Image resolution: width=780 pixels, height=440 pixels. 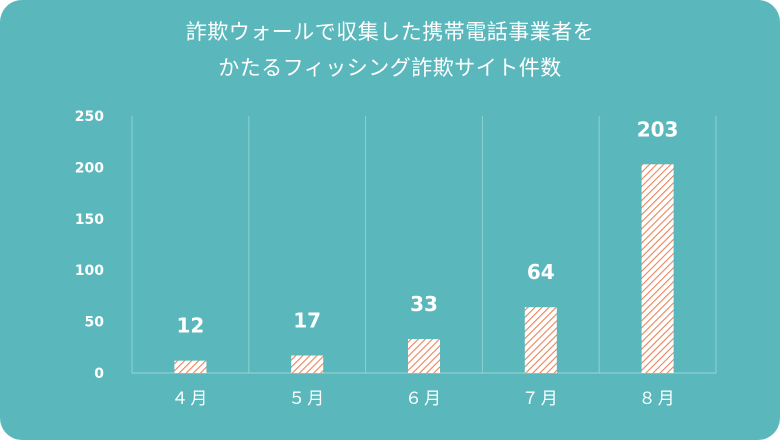 I want to click on x-tick-label: ７月, so click(x=541, y=399).